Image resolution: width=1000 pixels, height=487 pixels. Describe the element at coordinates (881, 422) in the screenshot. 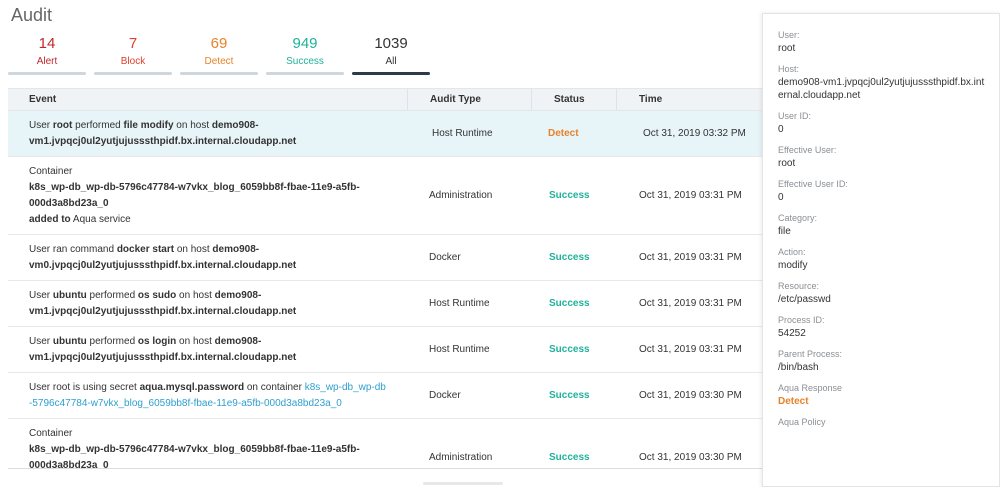

I see `detail-field: Aqua Policy` at that location.